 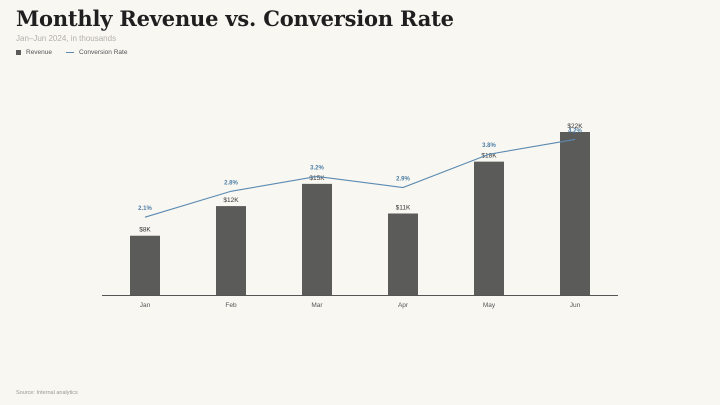 What do you see at coordinates (575, 305) in the screenshot?
I see `x-tick-jun: Jun` at bounding box center [575, 305].